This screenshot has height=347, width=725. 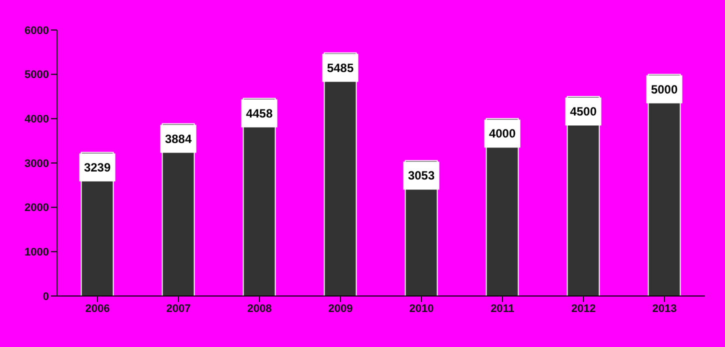 What do you see at coordinates (502, 133) in the screenshot?
I see `data-label: 4000` at bounding box center [502, 133].